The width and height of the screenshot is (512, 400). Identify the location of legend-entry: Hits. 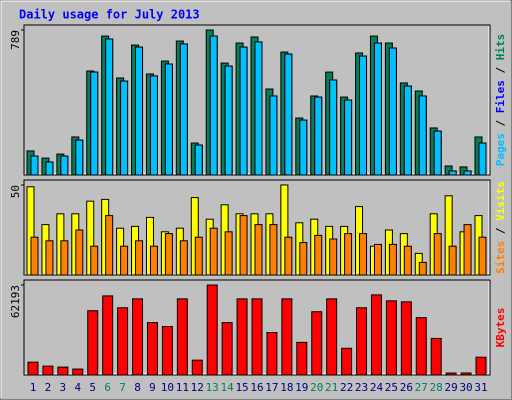
(500, 47).